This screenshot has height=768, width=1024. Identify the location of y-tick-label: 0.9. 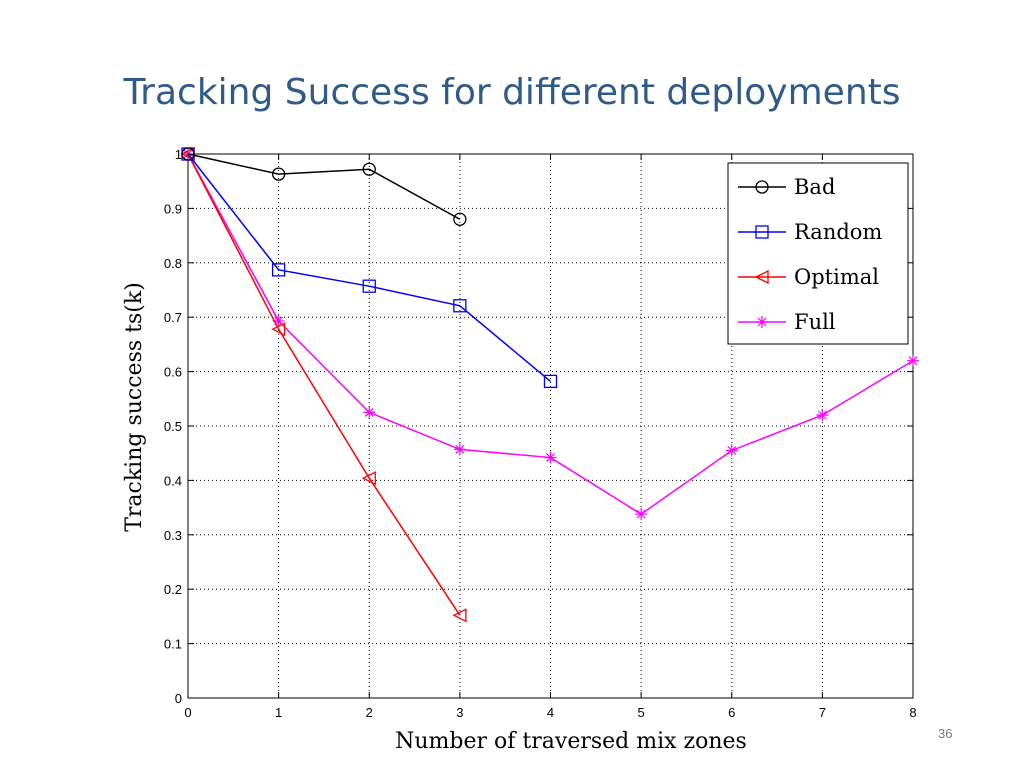
(173, 208).